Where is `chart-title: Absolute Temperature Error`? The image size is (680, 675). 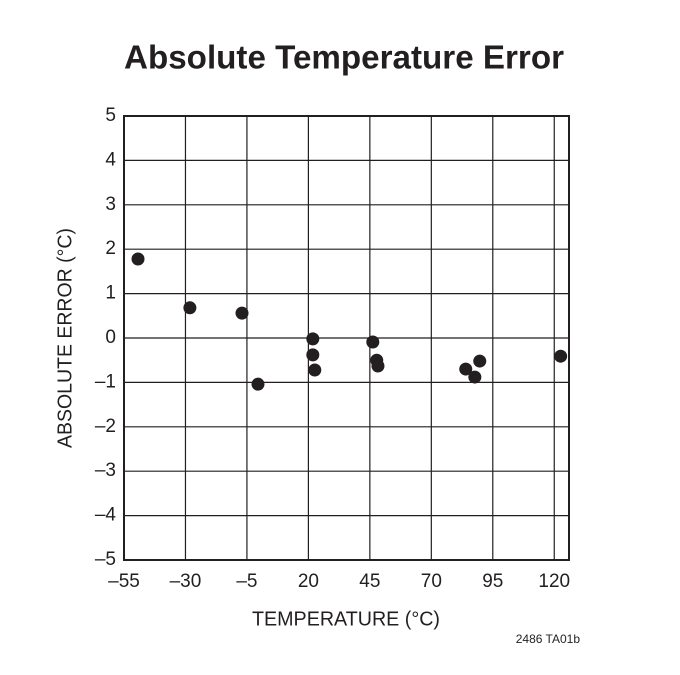 chart-title: Absolute Temperature Error is located at coordinates (344, 57).